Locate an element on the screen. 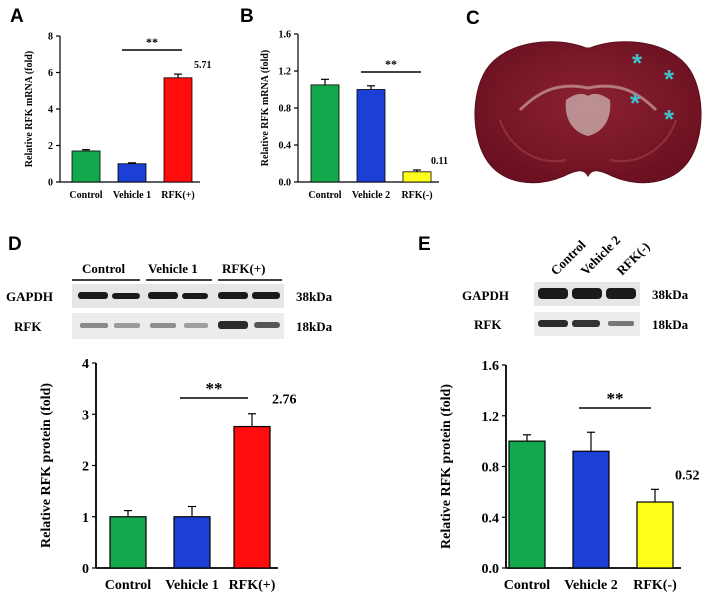 This screenshot has height=595, width=708. chart-e-value-label: 0.52 is located at coordinates (687, 475).